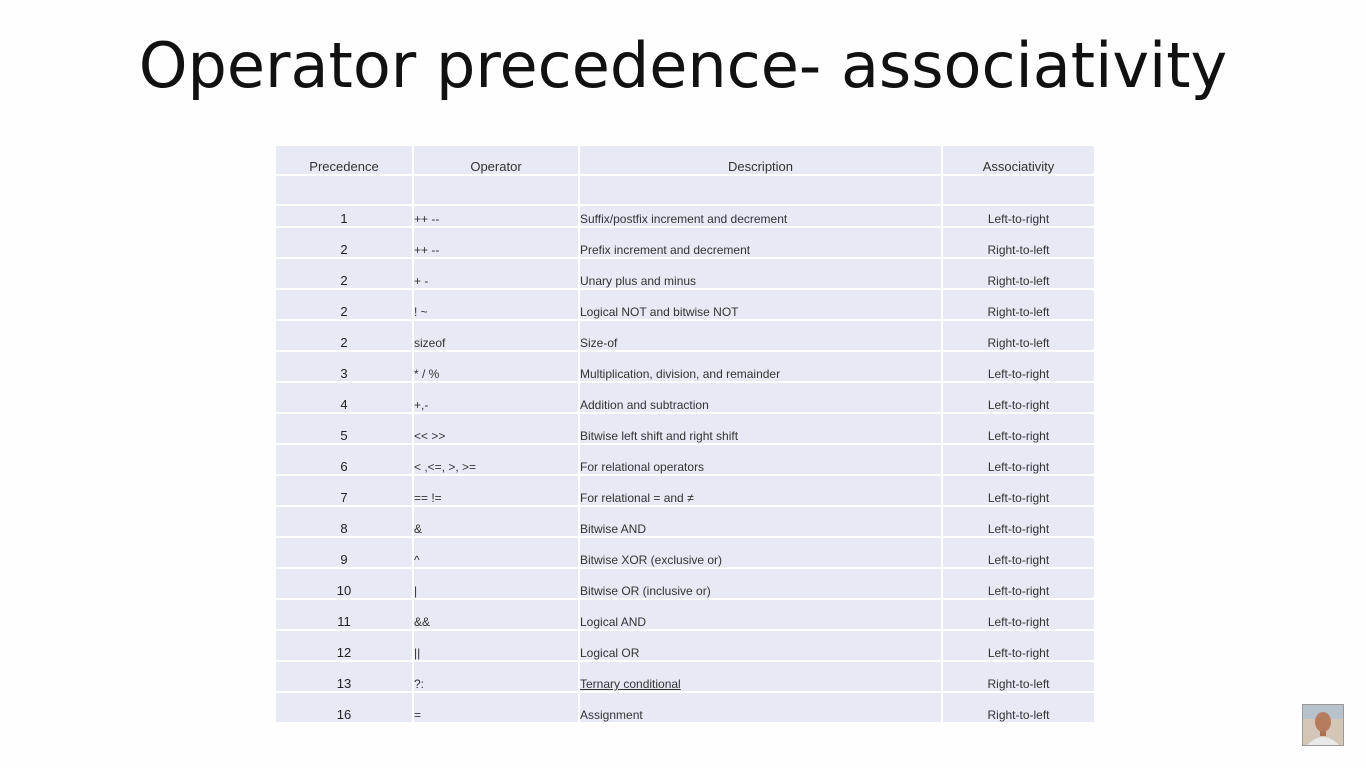  Describe the element at coordinates (761, 646) in the screenshot. I see `cell-description: Logical OR` at that location.